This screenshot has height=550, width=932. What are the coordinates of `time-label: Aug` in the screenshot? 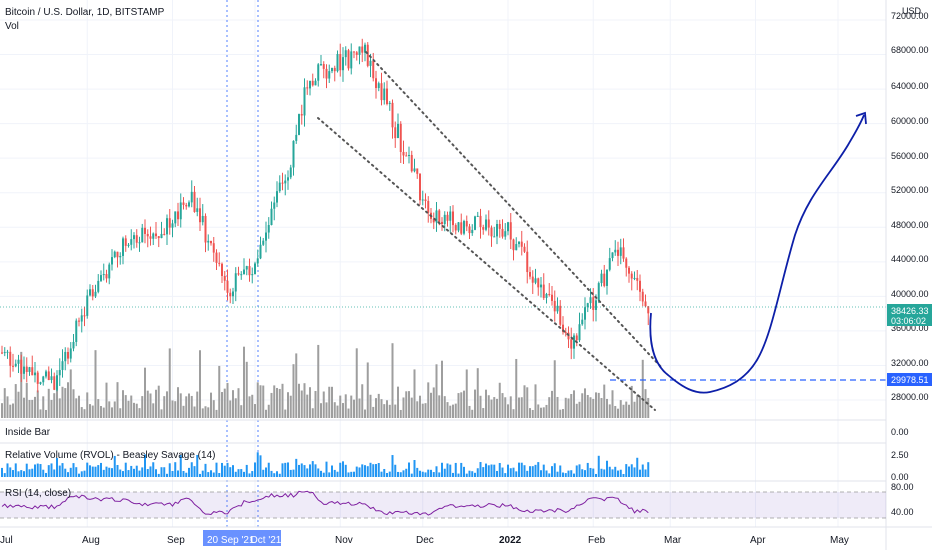 It's located at (91, 540).